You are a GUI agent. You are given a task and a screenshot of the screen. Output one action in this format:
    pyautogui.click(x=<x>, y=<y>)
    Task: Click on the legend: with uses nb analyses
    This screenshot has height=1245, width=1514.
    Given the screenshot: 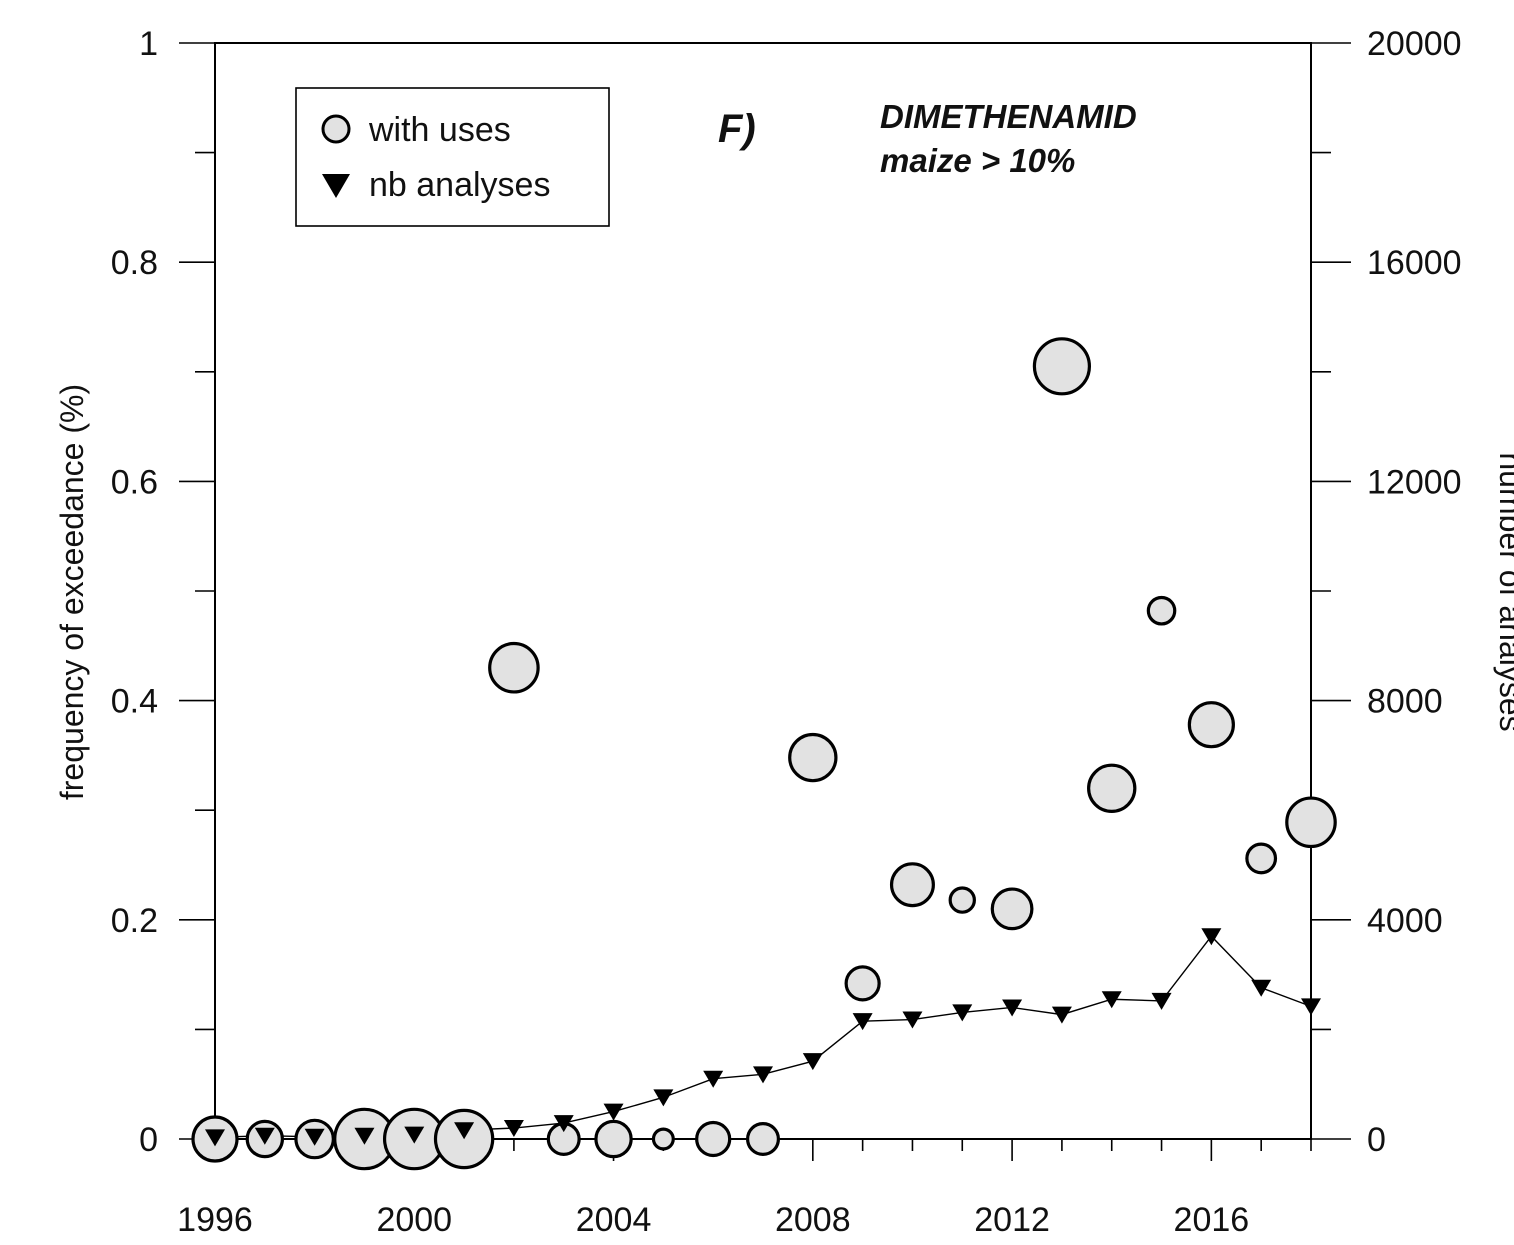 What is the action you would take?
    pyautogui.click(x=452, y=157)
    